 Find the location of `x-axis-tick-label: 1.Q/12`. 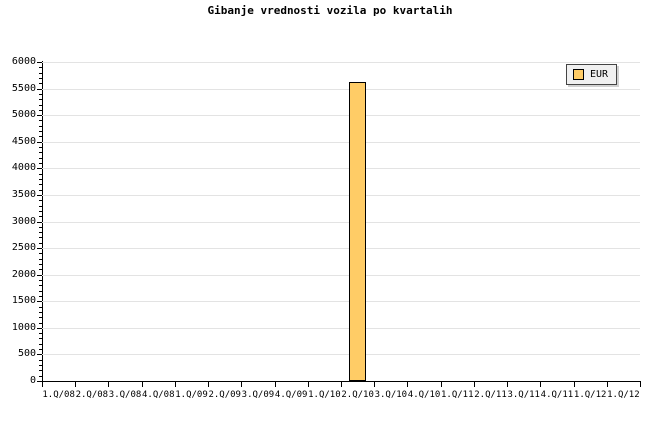

x-axis-tick-label: 1.Q/12 is located at coordinates (623, 395).